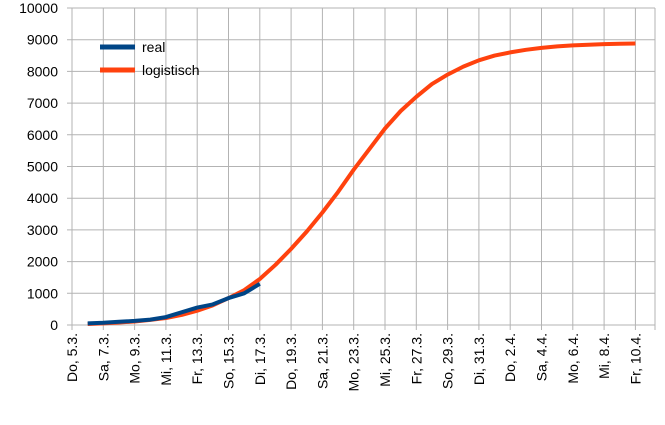  Describe the element at coordinates (38, 8) in the screenshot. I see `y-tick-label: 10000` at that location.